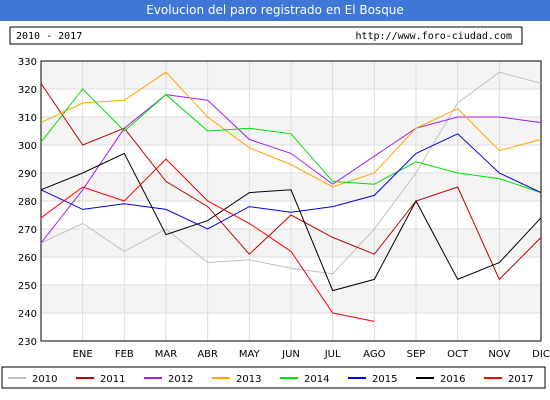 This screenshot has height=400, width=550. What do you see at coordinates (248, 379) in the screenshot?
I see `legend-label-2013: 2013` at bounding box center [248, 379].